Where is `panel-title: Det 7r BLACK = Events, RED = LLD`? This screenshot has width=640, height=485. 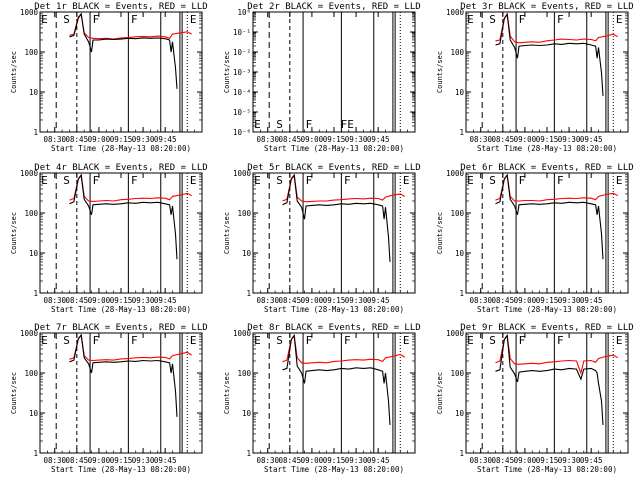
panel-title: Det 7r BLACK = Events, RED = LLD is located at coordinates (120, 328).